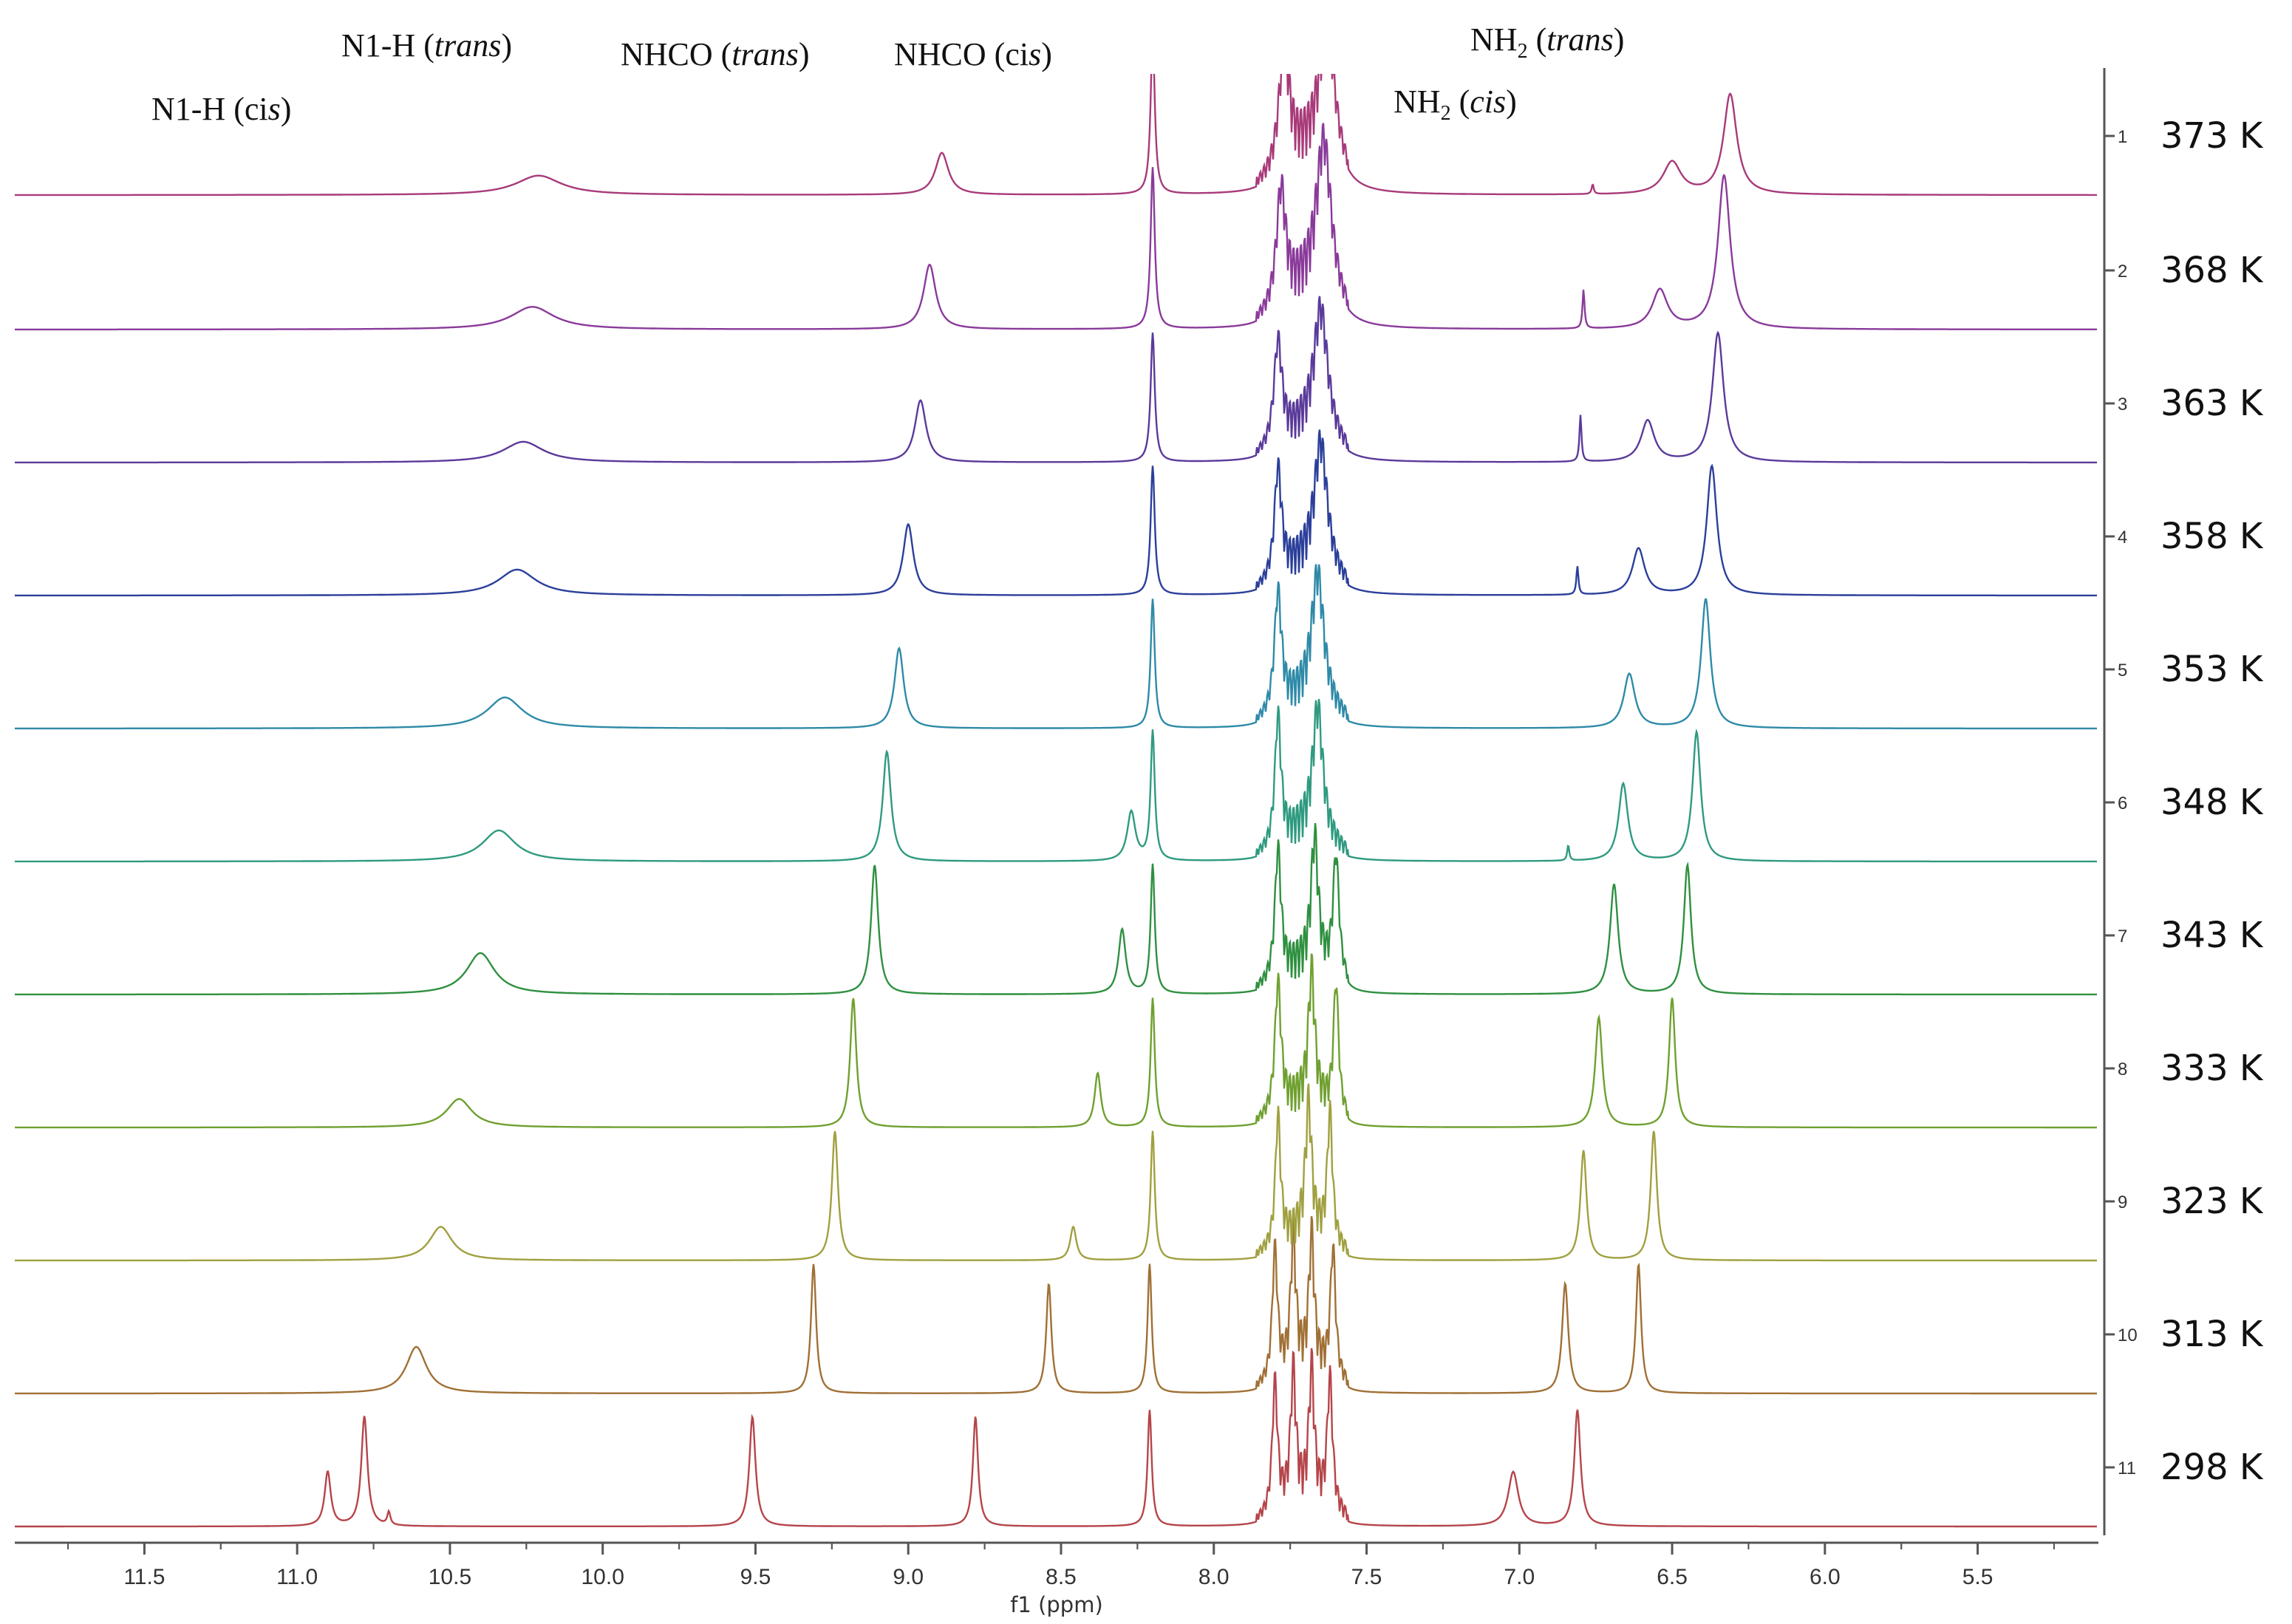  What do you see at coordinates (1056, 380) in the screenshot?
I see `spectrum-trace-363k` at bounding box center [1056, 380].